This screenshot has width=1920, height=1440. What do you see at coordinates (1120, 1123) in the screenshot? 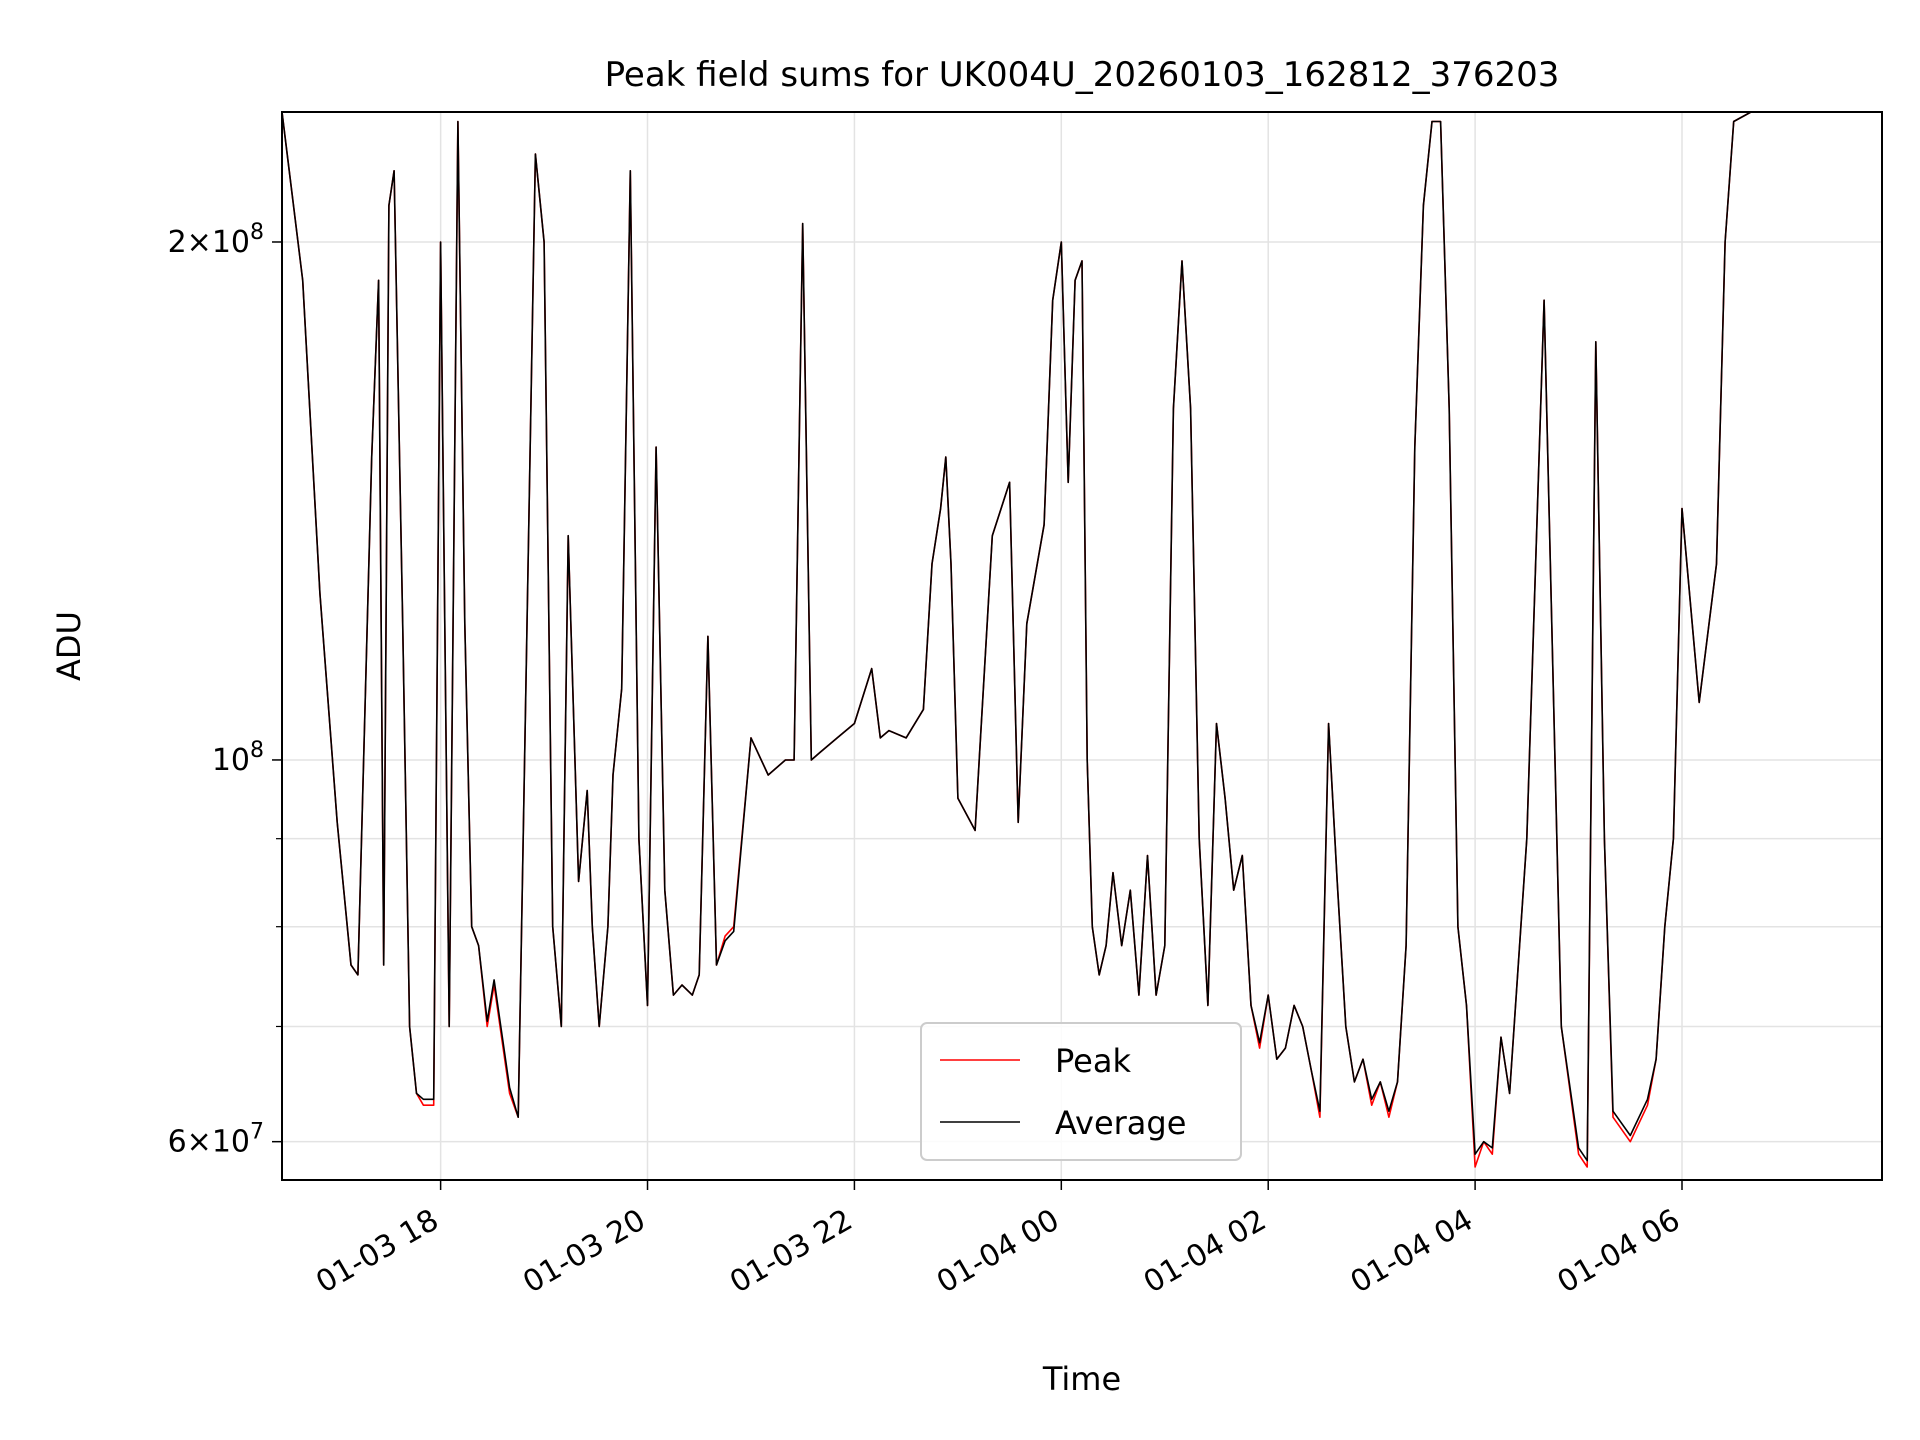
I see `legend-label-average: Average` at bounding box center [1120, 1123].